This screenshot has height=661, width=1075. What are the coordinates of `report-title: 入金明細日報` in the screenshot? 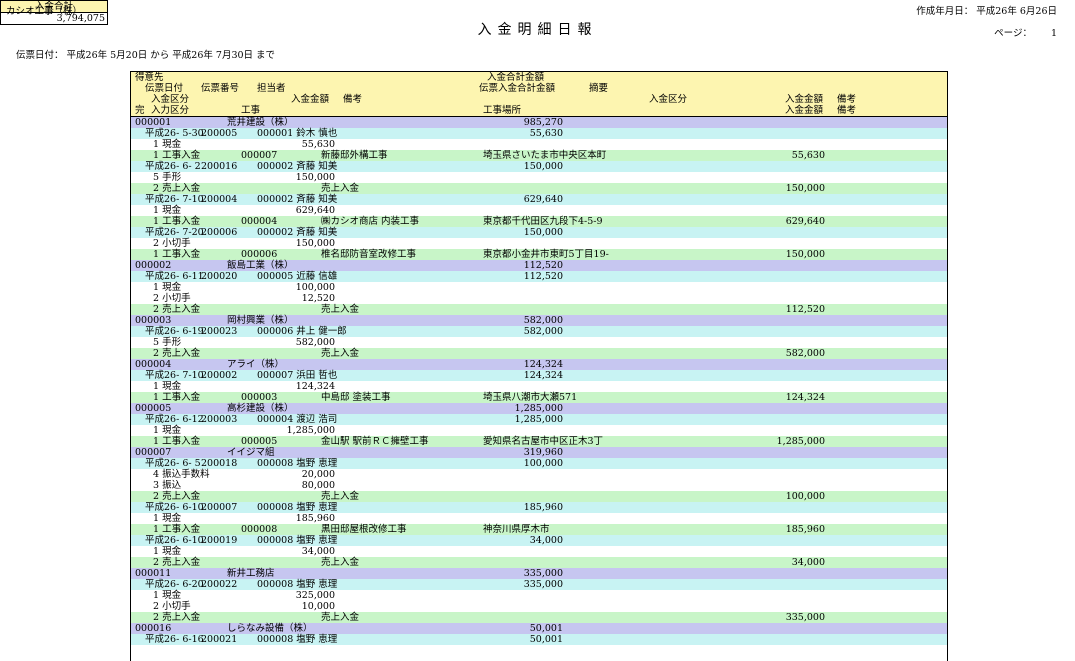 It's located at (537, 30).